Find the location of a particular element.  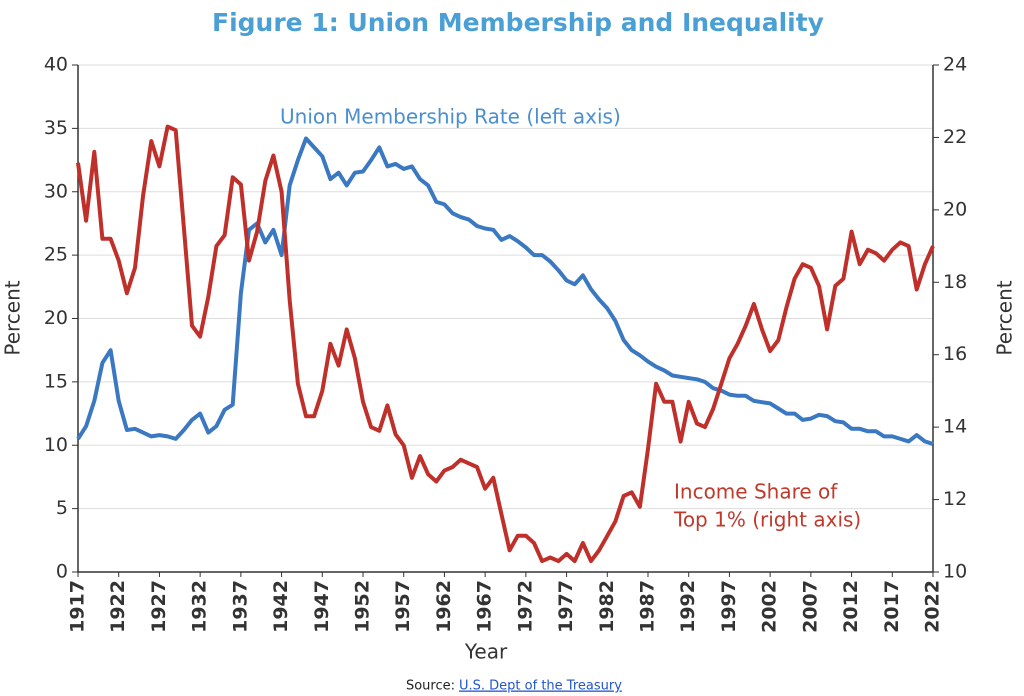

y-tick-label: 15 is located at coordinates (56, 381).